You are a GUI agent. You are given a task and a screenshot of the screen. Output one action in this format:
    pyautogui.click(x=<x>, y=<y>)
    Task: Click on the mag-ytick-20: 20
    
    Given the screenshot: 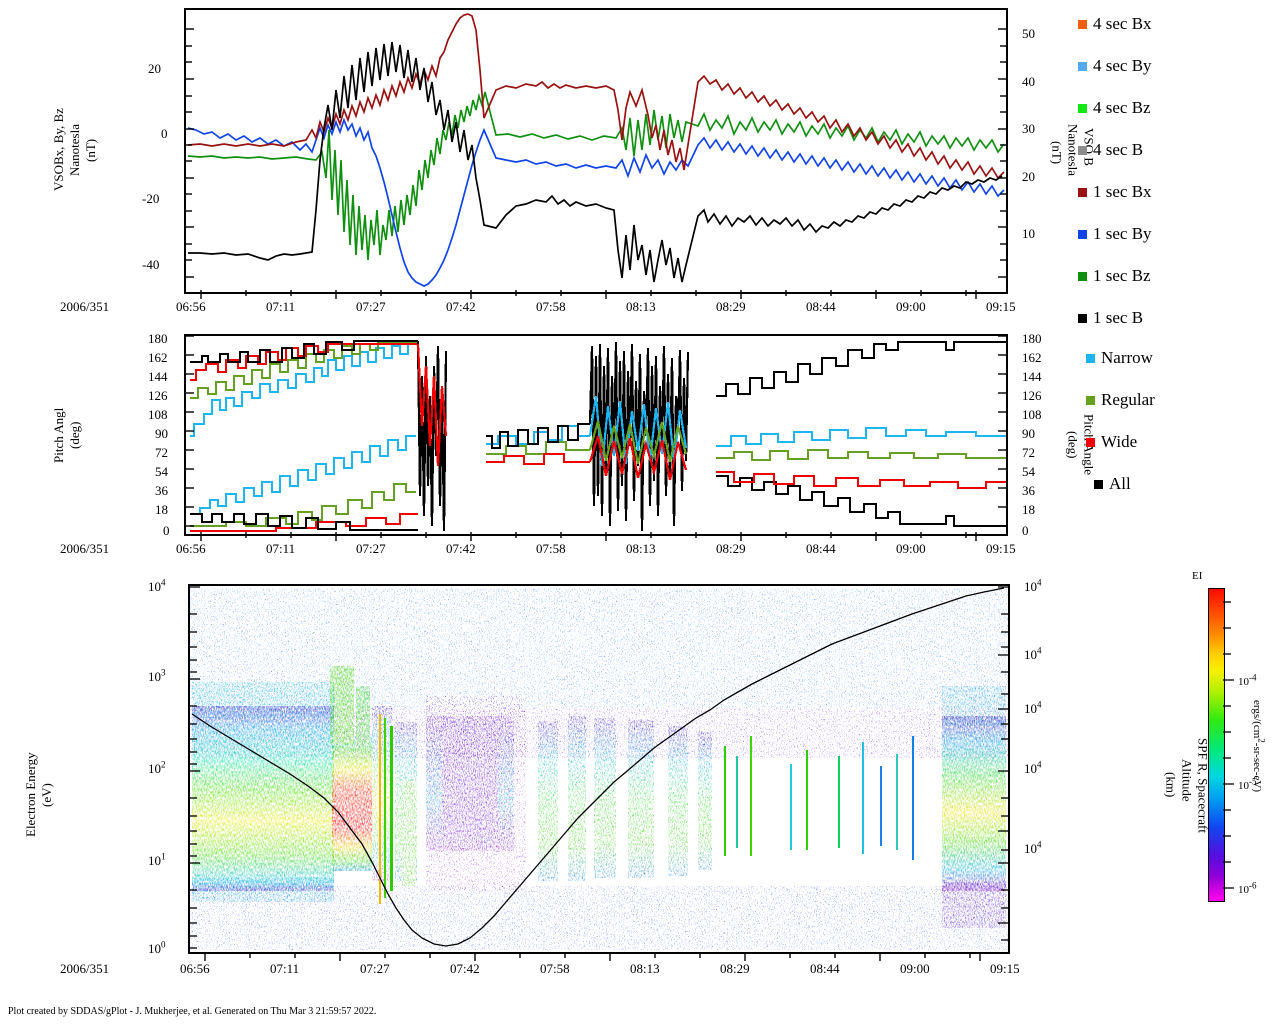 What is the action you would take?
    pyautogui.click(x=154, y=68)
    